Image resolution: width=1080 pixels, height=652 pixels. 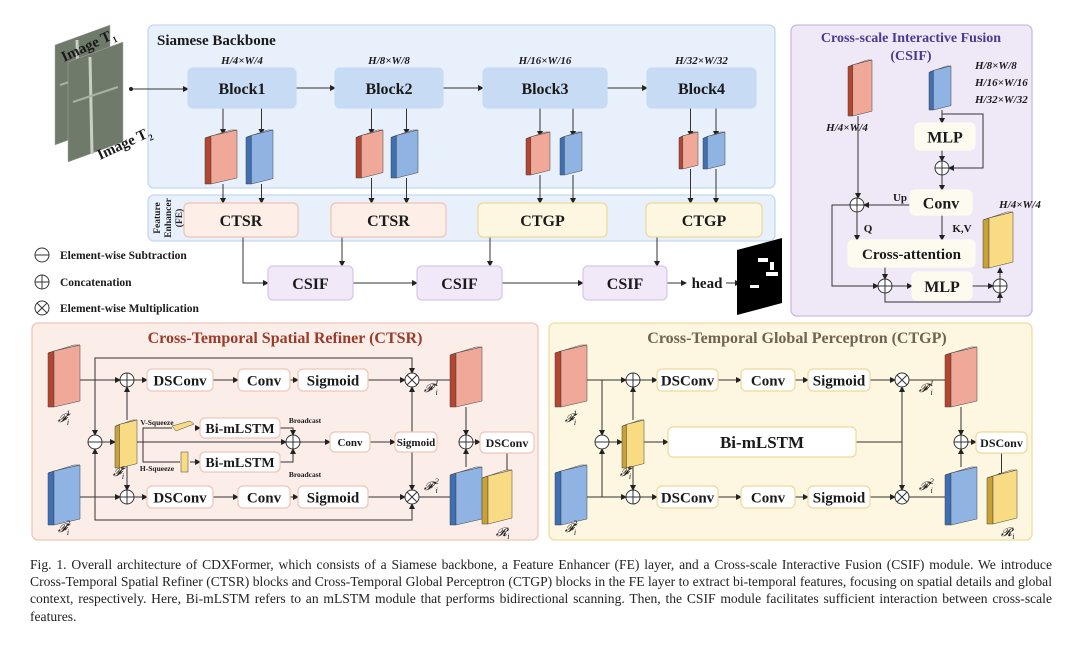 I want to click on ctsr-top-dsconv-label: DSConv, so click(x=180, y=381).